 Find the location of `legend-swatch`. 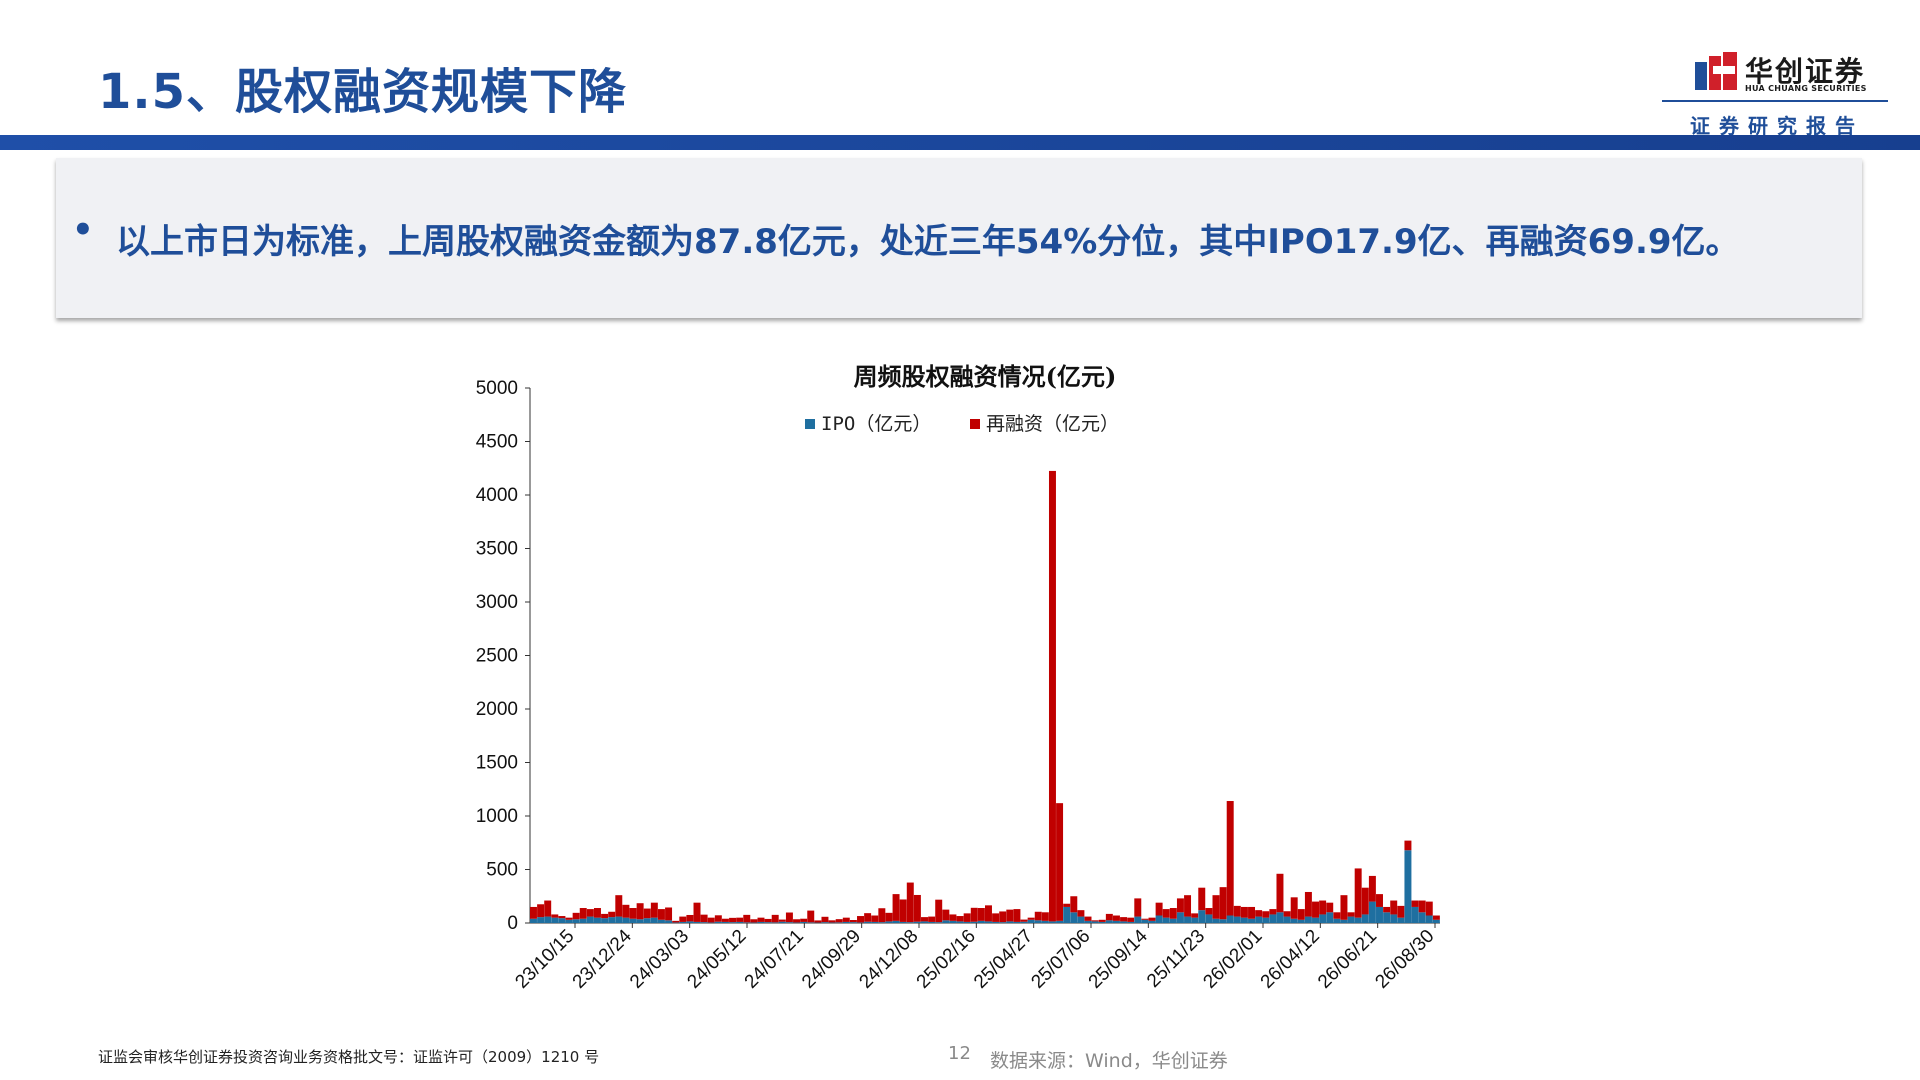

legend-swatch is located at coordinates (810, 424).